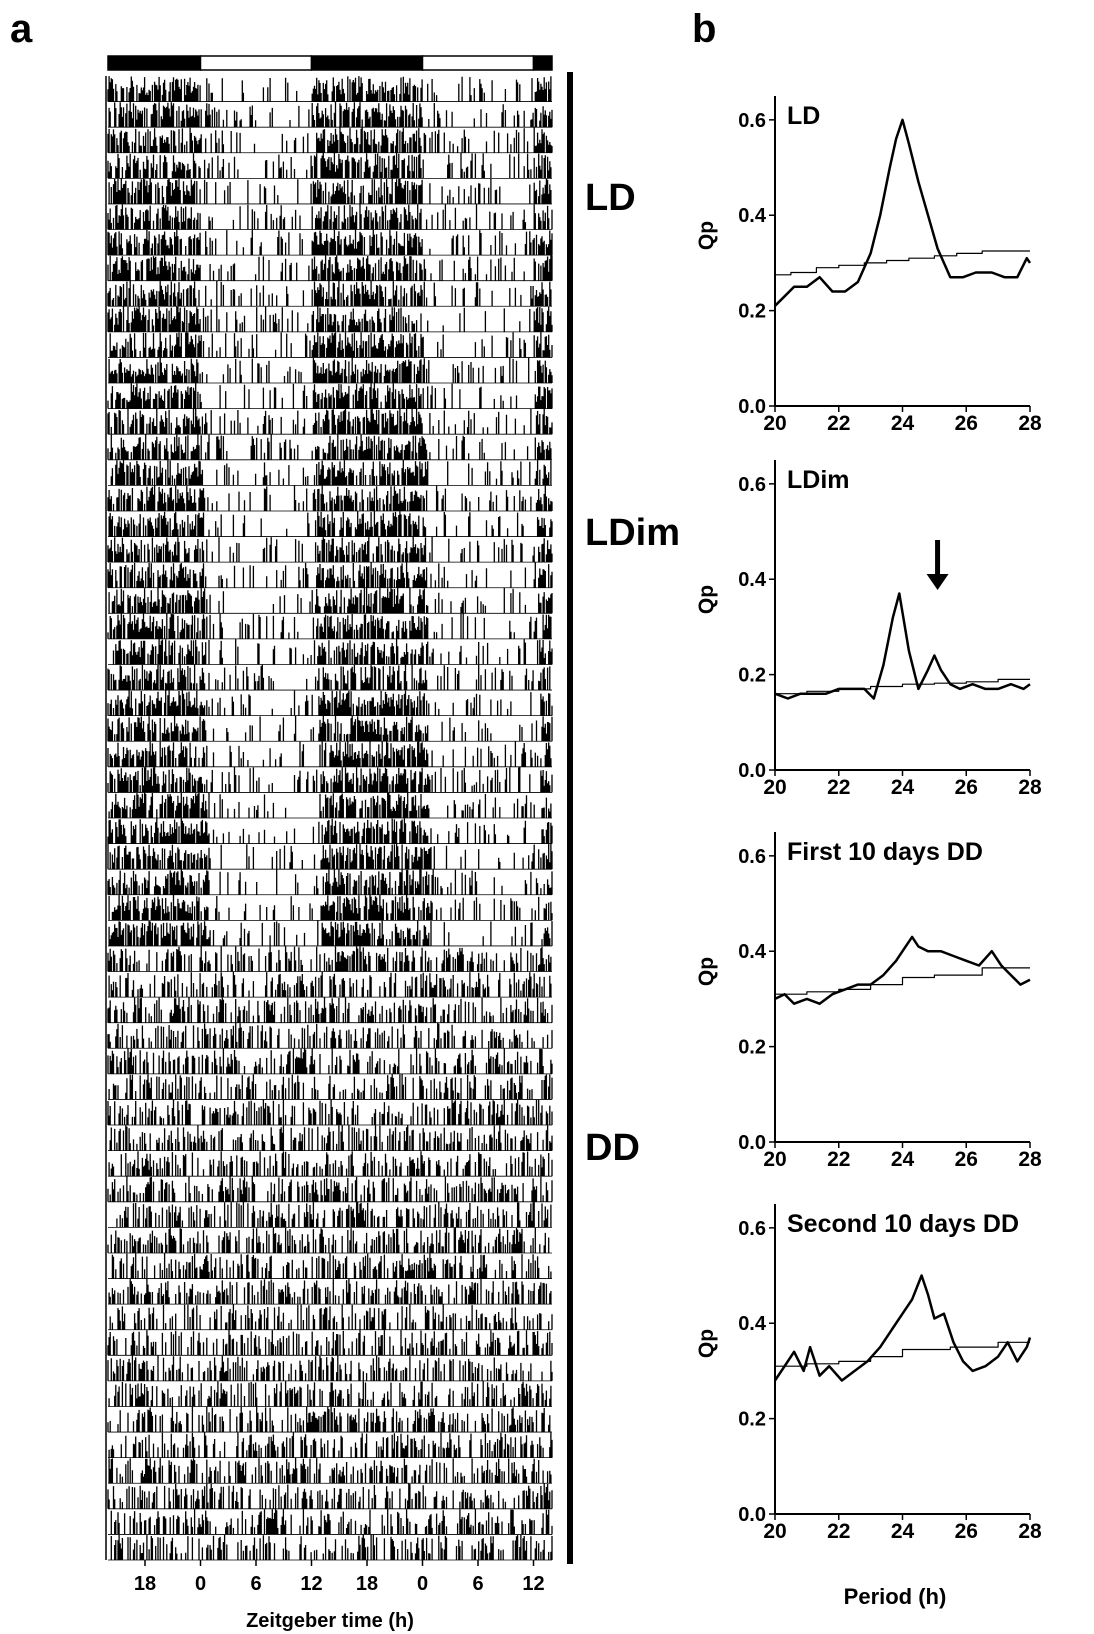 The image size is (1094, 1634). I want to click on actogram-x-axis-label: Zeitgeber time (h), so click(330, 1621).